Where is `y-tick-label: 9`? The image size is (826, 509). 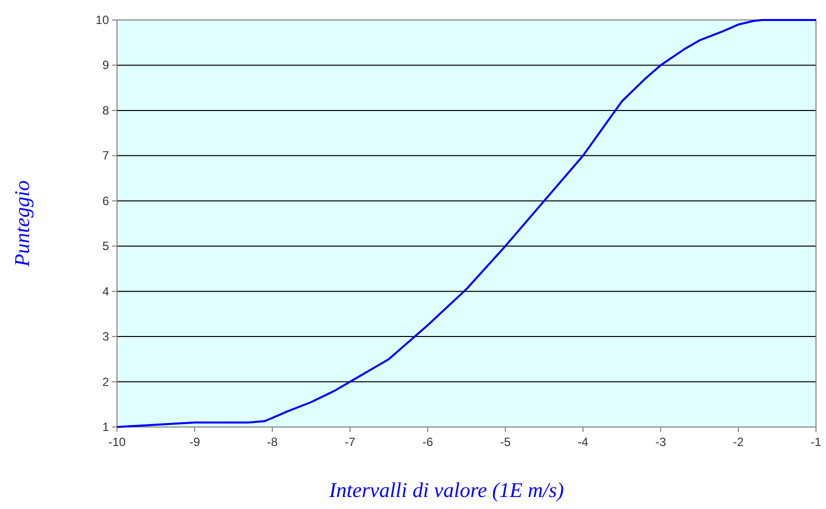 y-tick-label: 9 is located at coordinates (106, 65).